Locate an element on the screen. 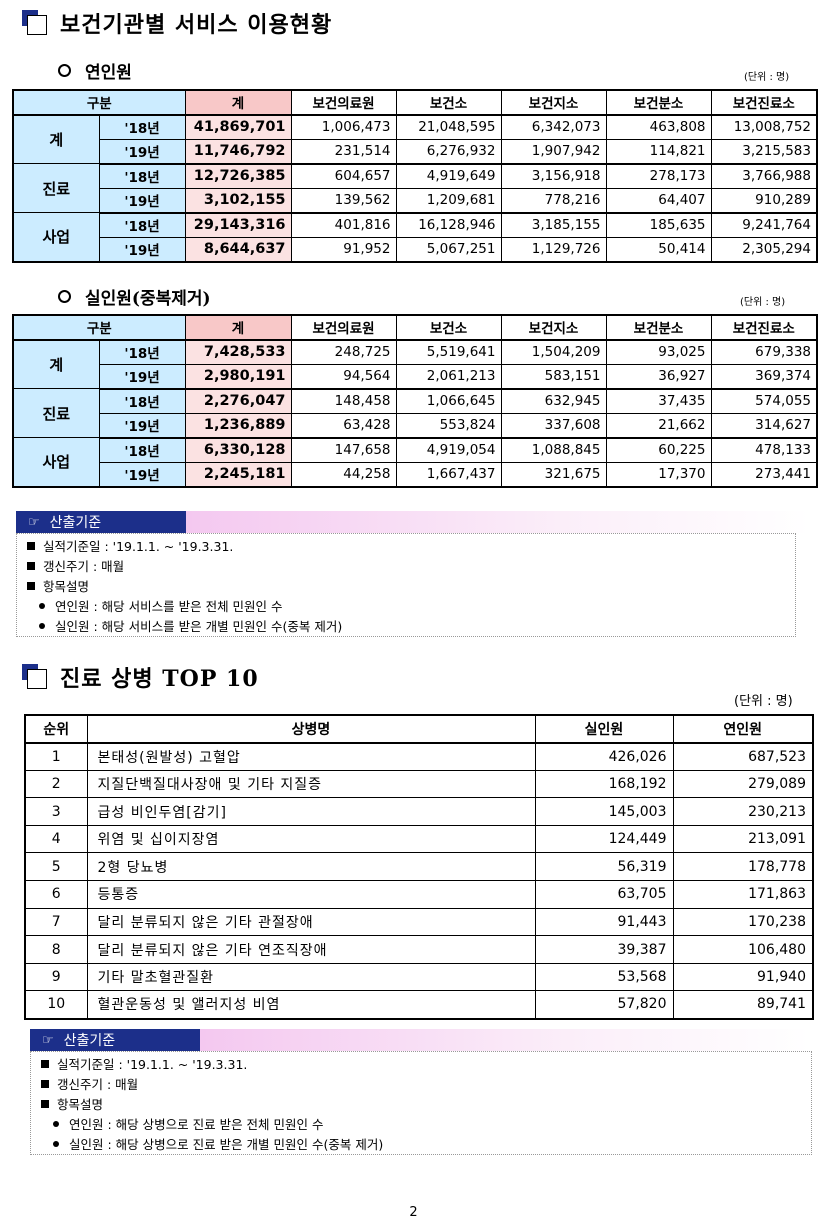 The image size is (827, 1224). note-update-cycle: 갱신주기 : 매월 is located at coordinates (406, 567).